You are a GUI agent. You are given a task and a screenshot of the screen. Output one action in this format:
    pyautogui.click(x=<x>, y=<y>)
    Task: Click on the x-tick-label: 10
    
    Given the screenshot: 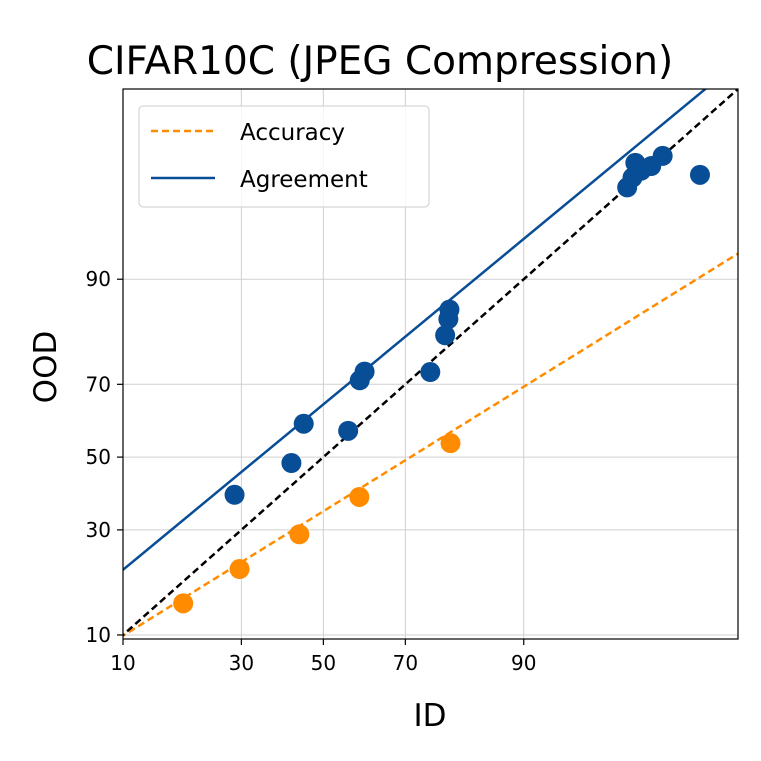 What is the action you would take?
    pyautogui.click(x=122, y=663)
    